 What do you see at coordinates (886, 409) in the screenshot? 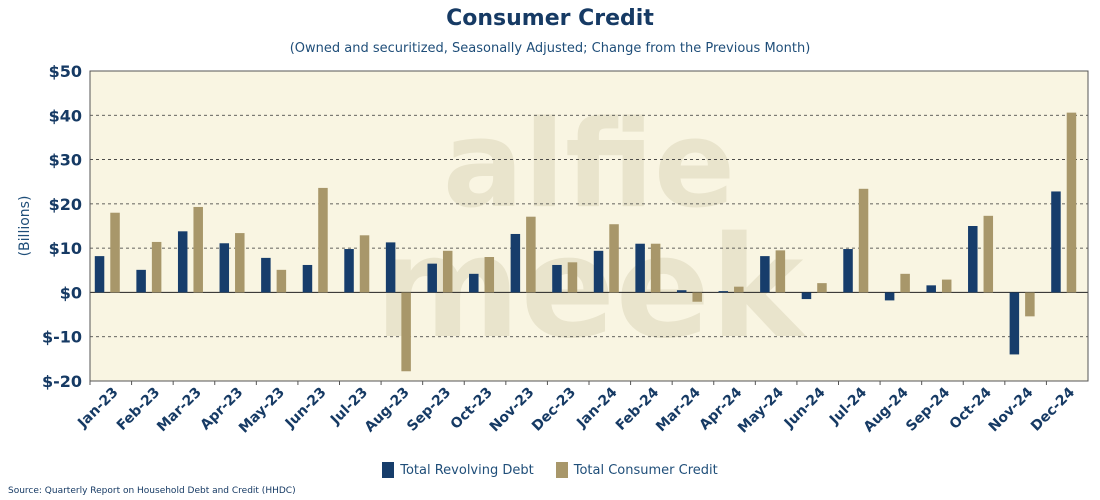
I see `x-tick-label: Aug-24` at bounding box center [886, 409].